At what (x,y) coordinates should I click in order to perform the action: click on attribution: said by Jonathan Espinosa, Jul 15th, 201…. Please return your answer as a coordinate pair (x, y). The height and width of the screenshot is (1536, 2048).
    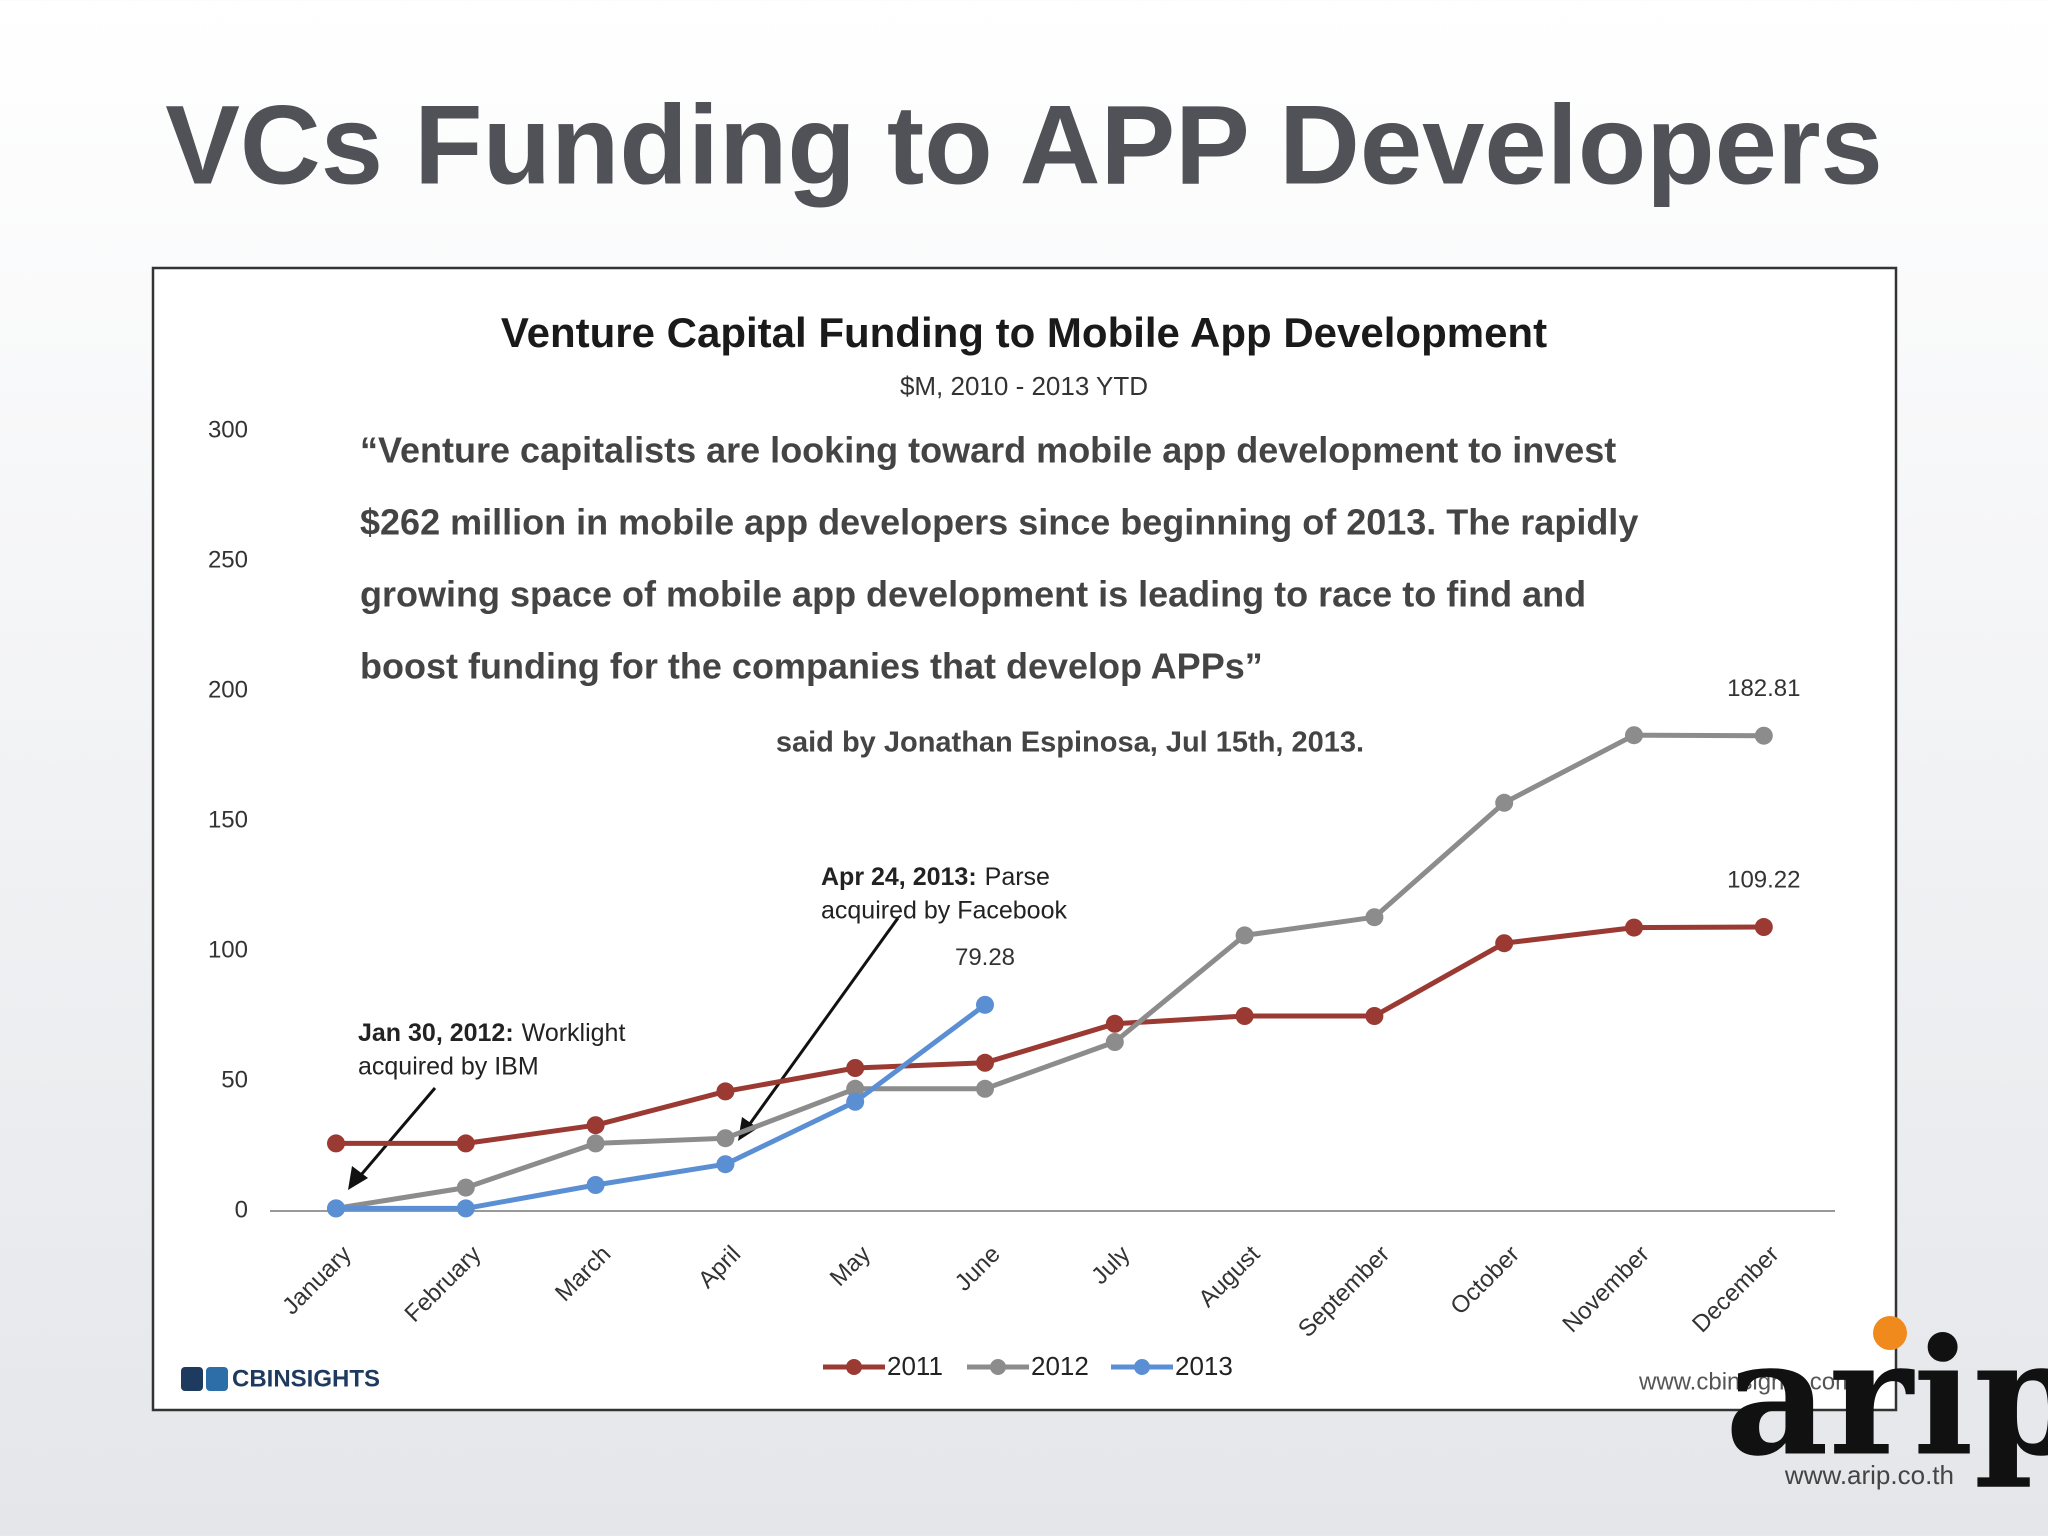
    Looking at the image, I should click on (1070, 743).